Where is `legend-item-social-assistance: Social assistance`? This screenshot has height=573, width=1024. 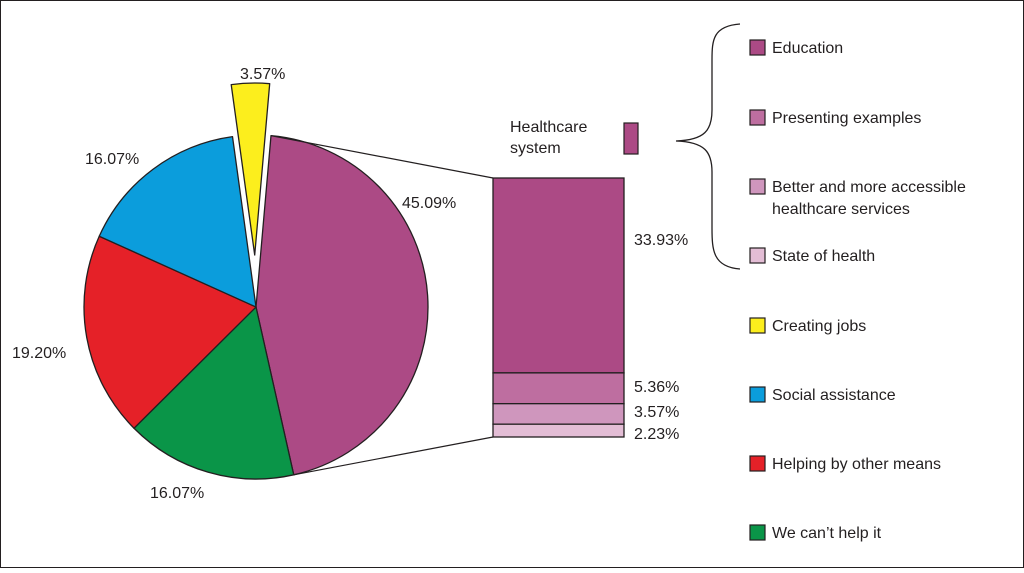 legend-item-social-assistance: Social assistance is located at coordinates (822, 395).